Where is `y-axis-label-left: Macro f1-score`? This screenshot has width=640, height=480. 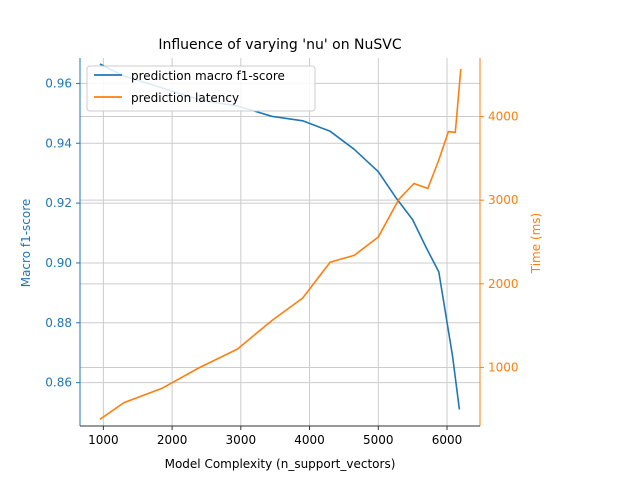 y-axis-label-left: Macro f1-score is located at coordinates (26, 243).